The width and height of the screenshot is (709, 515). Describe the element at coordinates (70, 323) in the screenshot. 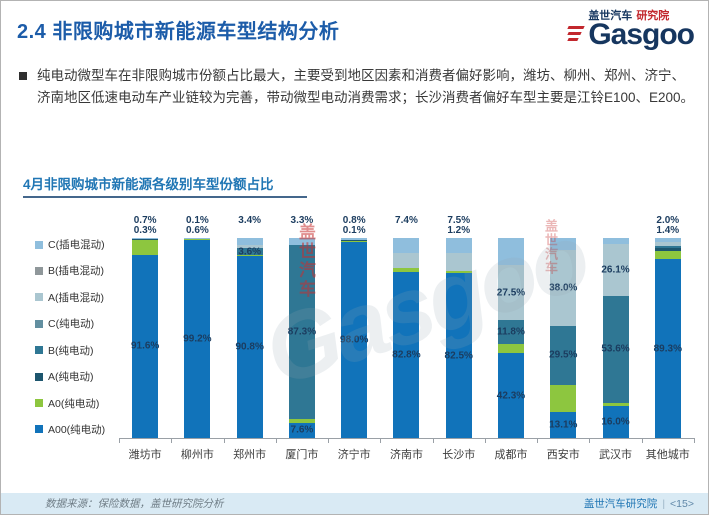

I see `legend-item: C(纯电动)` at that location.